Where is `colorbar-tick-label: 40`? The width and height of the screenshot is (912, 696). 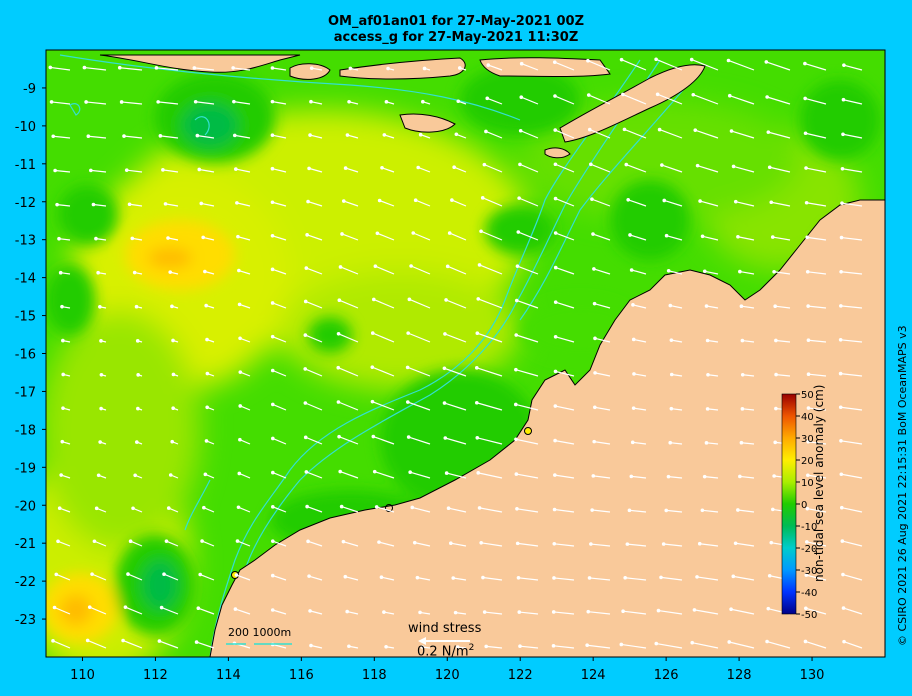 colorbar-tick-label: 40 is located at coordinates (807, 417).